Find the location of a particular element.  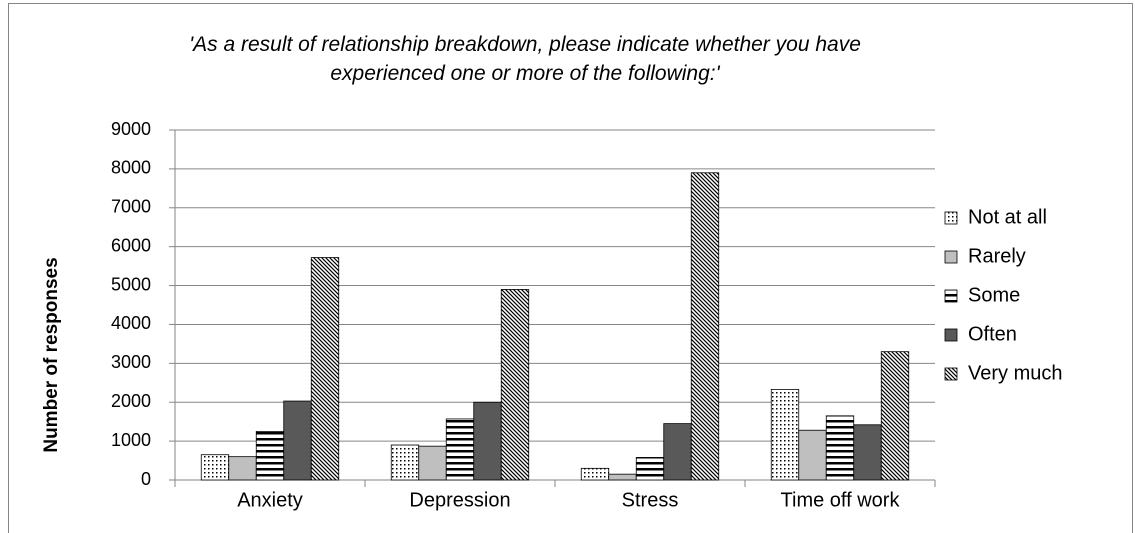

y-tick-label: 3000 is located at coordinates (131, 362).